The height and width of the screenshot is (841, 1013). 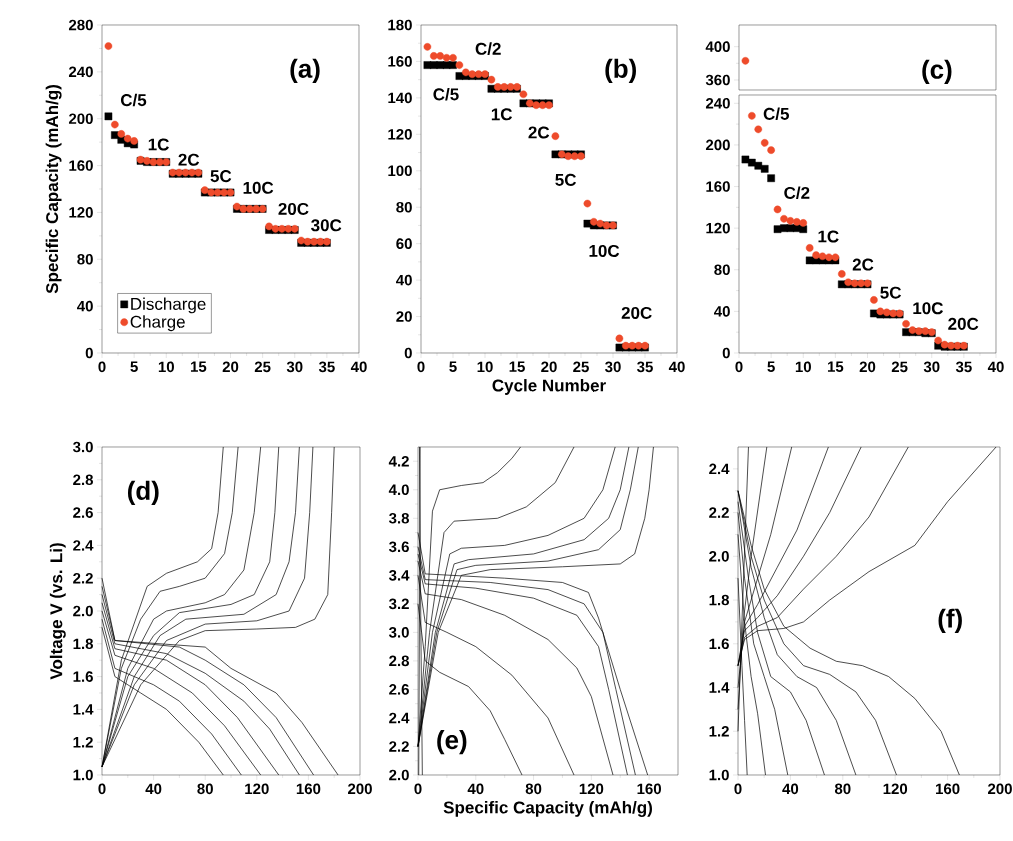 What do you see at coordinates (398, 547) in the screenshot?
I see `y-tick-label: 3.6` at bounding box center [398, 547].